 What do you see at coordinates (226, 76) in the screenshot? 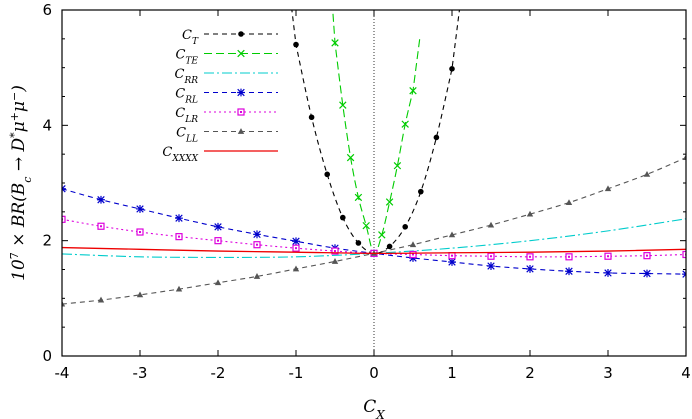
I see `legend-item: CRR` at bounding box center [226, 76].